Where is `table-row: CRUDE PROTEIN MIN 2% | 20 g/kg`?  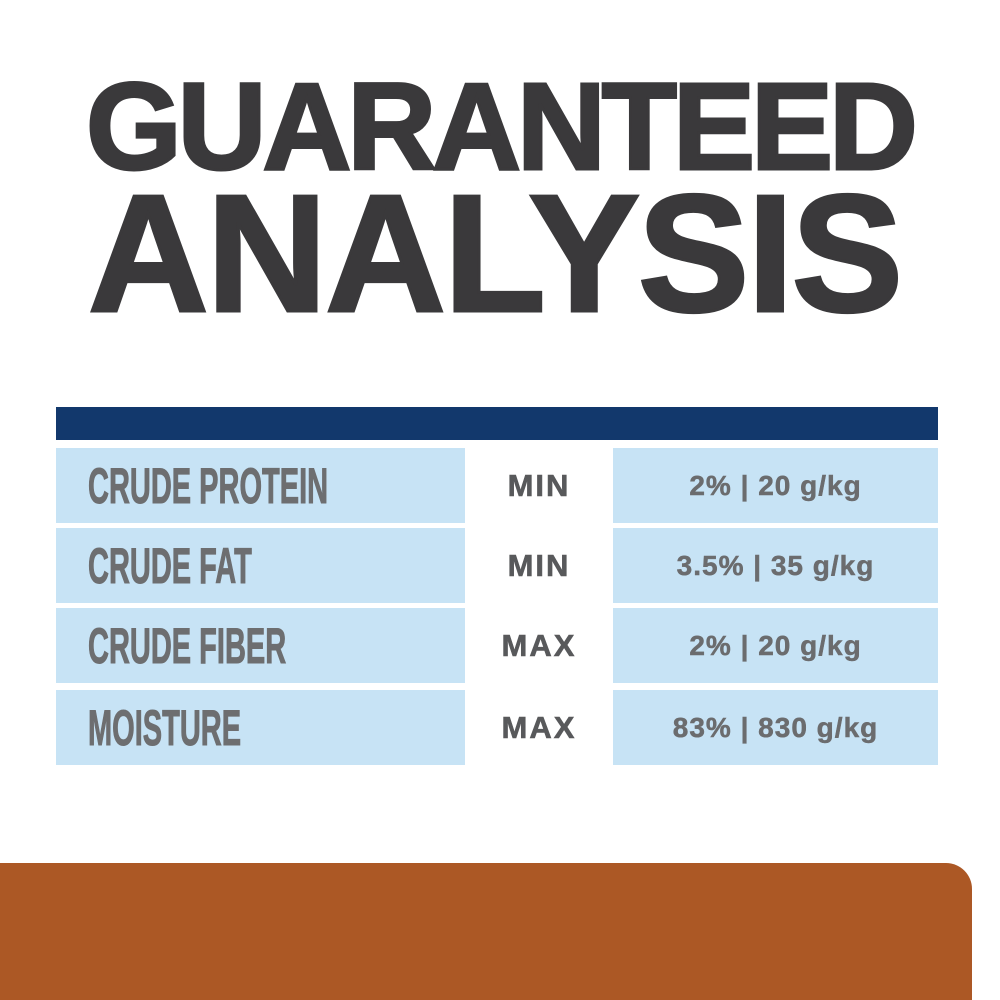
table-row: CRUDE PROTEIN MIN 2% | 20 g/kg is located at coordinates (497, 485).